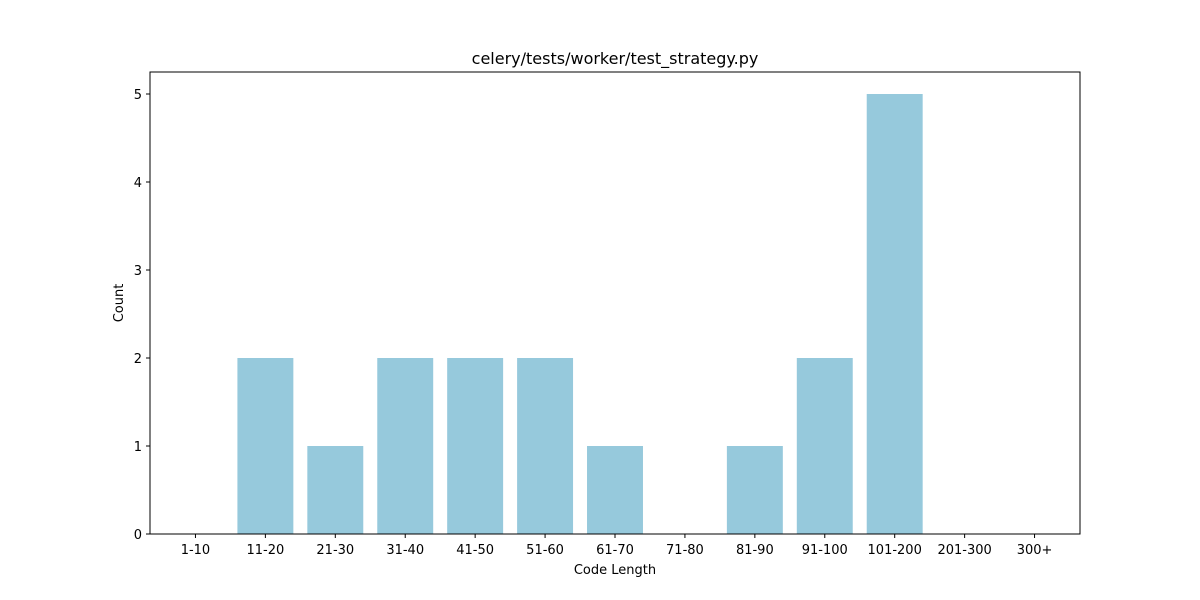 This screenshot has height=600, width=1200. What do you see at coordinates (964, 550) in the screenshot?
I see `x-tick-label-201-300: 201-300` at bounding box center [964, 550].